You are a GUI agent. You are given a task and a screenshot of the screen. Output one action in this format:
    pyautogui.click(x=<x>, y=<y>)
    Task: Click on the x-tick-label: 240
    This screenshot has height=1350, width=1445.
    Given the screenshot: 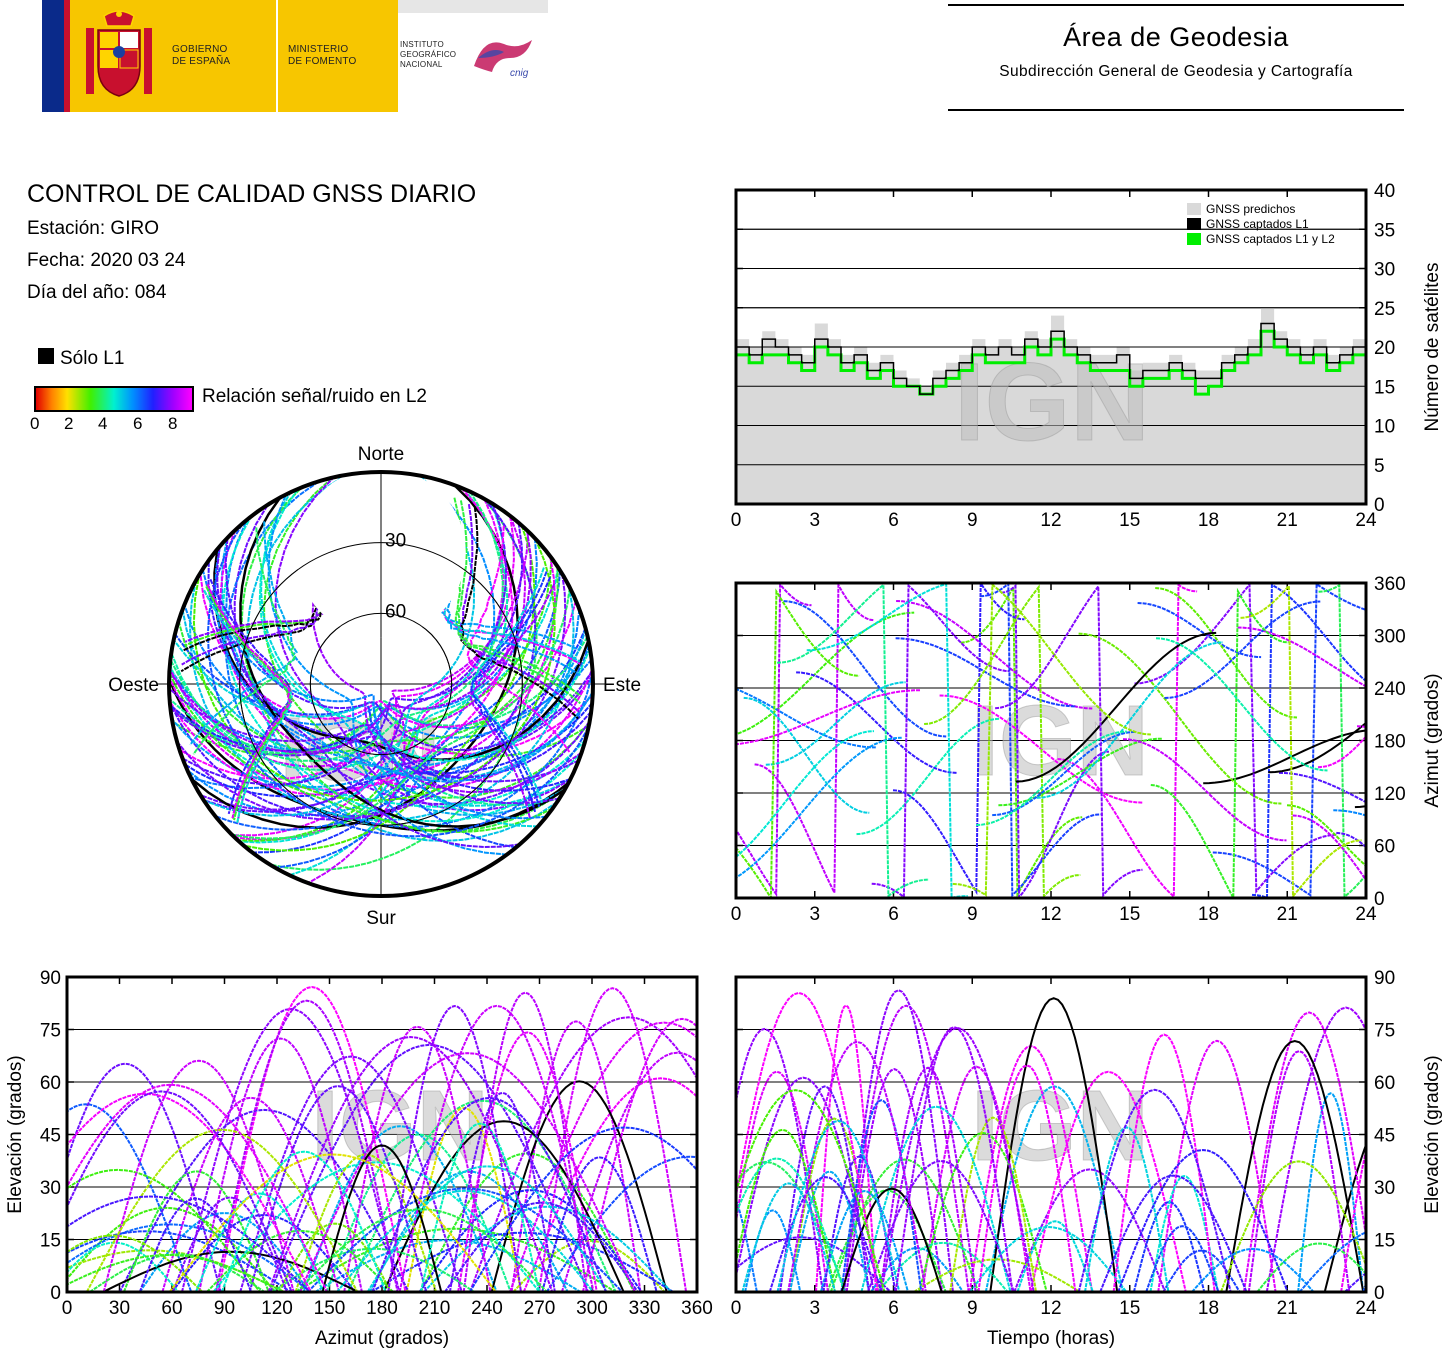 What is the action you would take?
    pyautogui.click(x=487, y=1308)
    